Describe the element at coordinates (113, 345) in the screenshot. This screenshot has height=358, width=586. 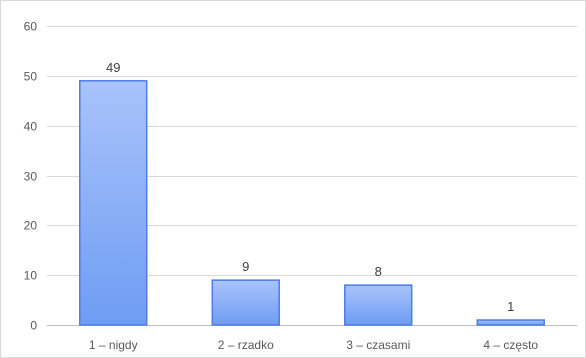
I see `x-tick-label: 1 – nigdy` at that location.